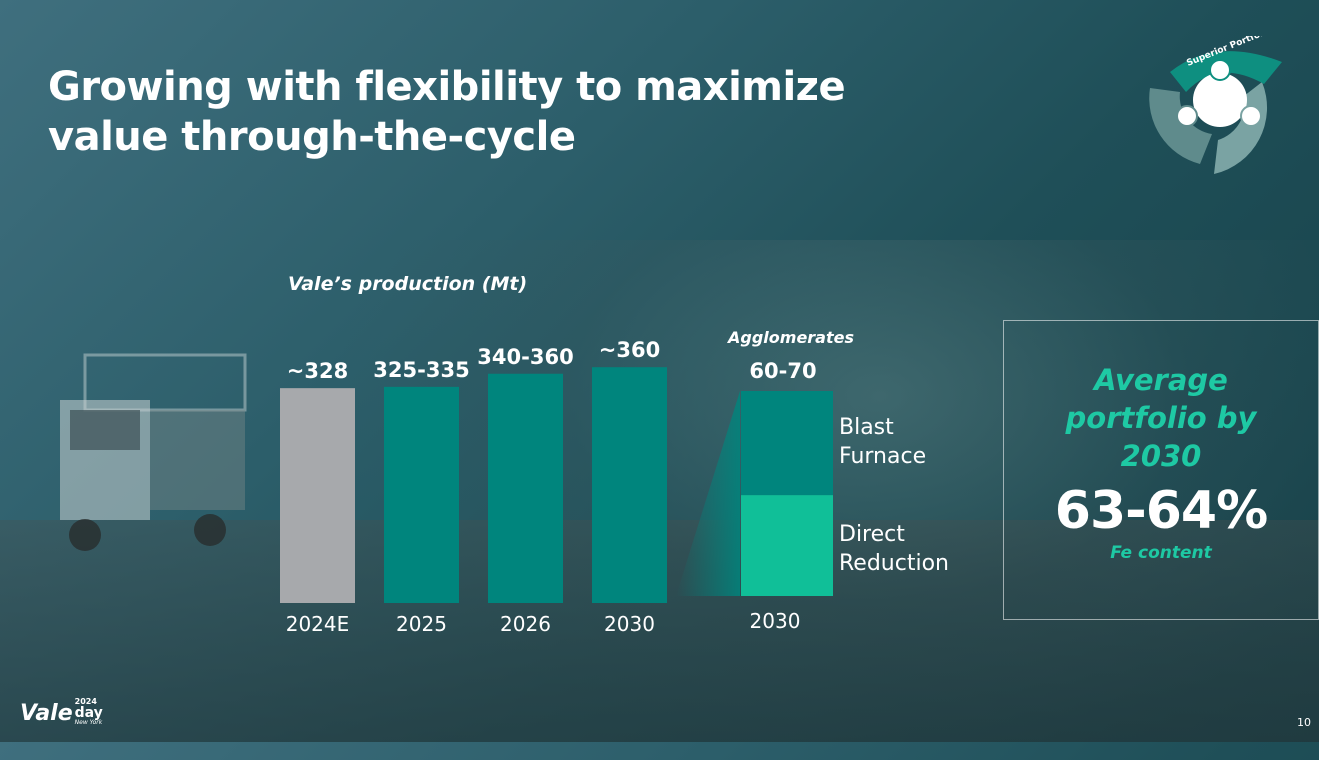 Image resolution: width=1319 pixels, height=760 pixels. Describe the element at coordinates (1251, 116) in the screenshot. I see `factory-icon` at that location.